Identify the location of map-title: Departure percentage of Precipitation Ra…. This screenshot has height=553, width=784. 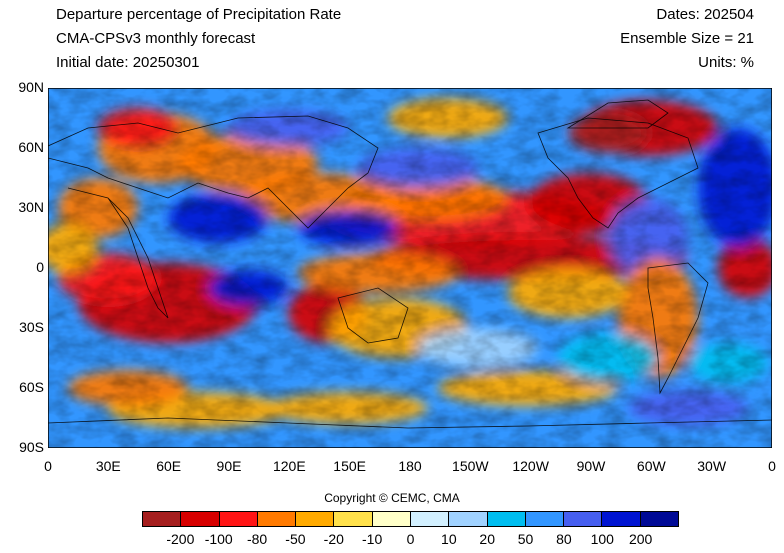
(199, 14).